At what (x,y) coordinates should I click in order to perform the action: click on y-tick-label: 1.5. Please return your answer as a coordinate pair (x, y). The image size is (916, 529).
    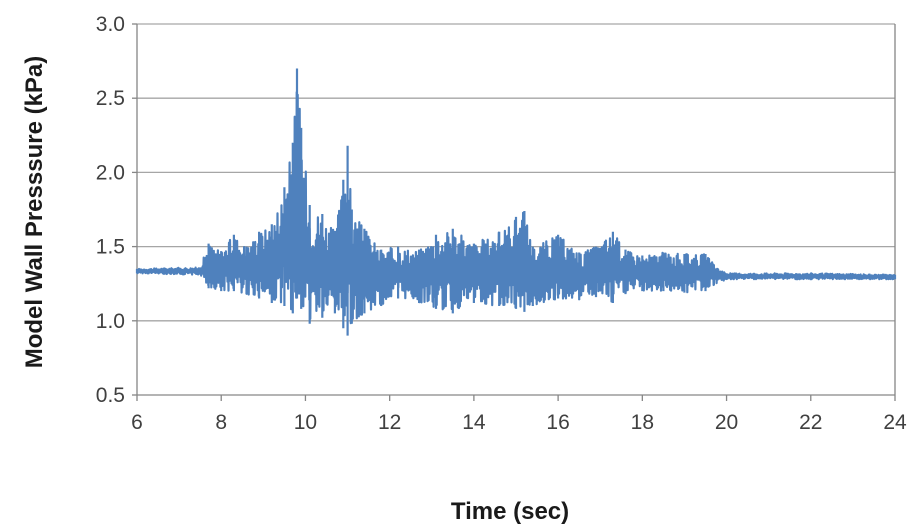
    Looking at the image, I should click on (110, 247).